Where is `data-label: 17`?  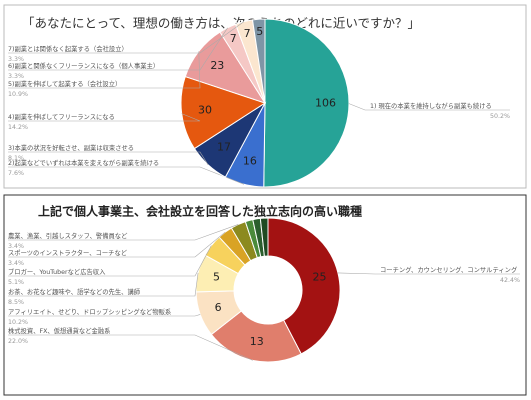 data-label: 17 is located at coordinates (224, 146).